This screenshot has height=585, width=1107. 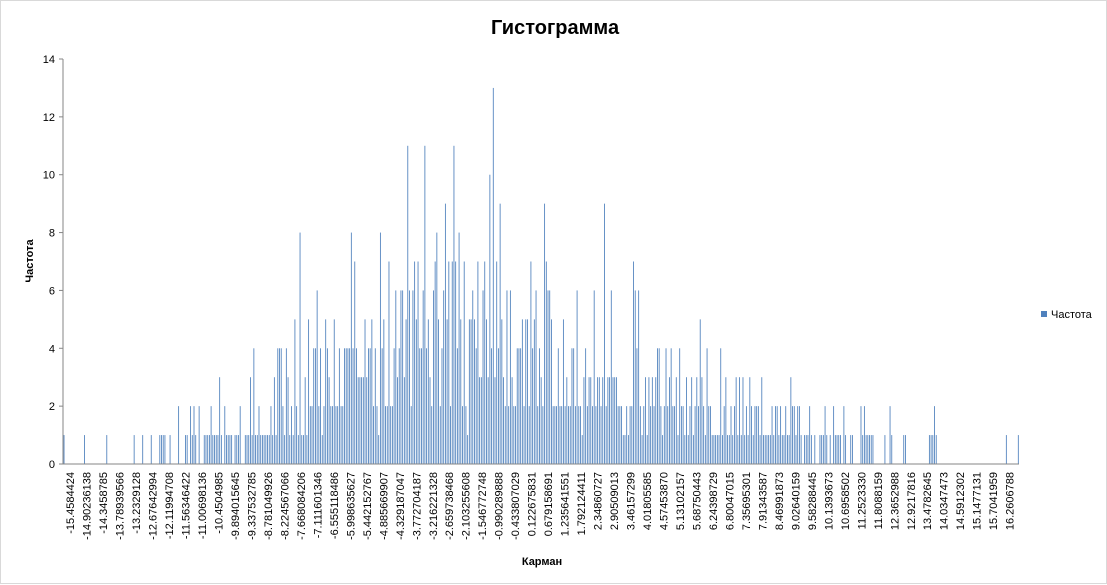 What do you see at coordinates (52, 234) in the screenshot?
I see `y-tick-label: 8` at bounding box center [52, 234].